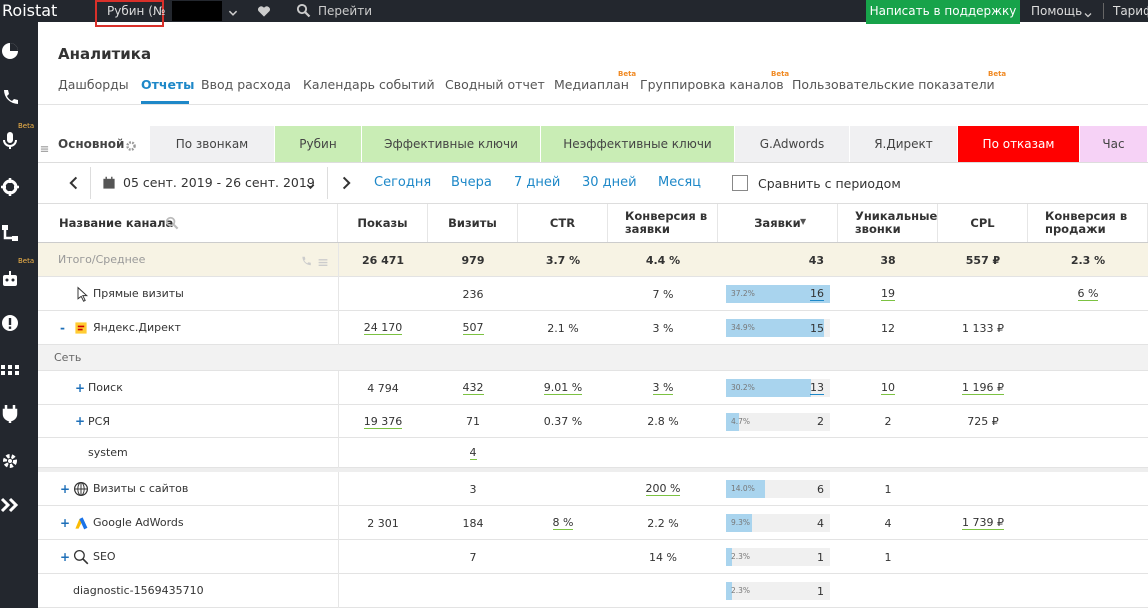  Describe the element at coordinates (733, 421) in the screenshot. I see `bar-fill` at that location.